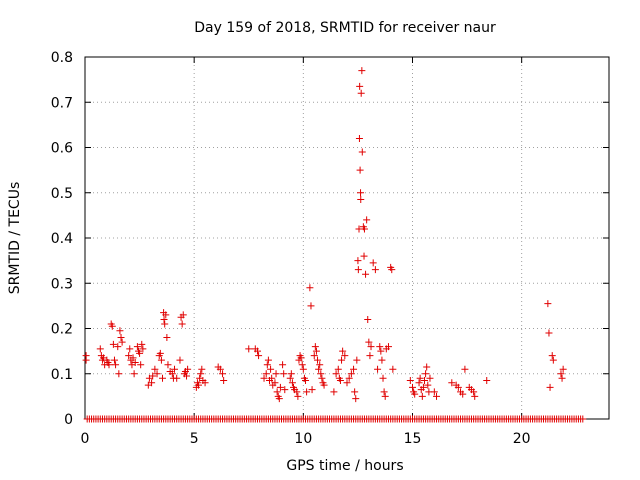 The image size is (640, 480). Describe the element at coordinates (62, 194) in the screenshot. I see `y-tick-label: 0.5` at that location.